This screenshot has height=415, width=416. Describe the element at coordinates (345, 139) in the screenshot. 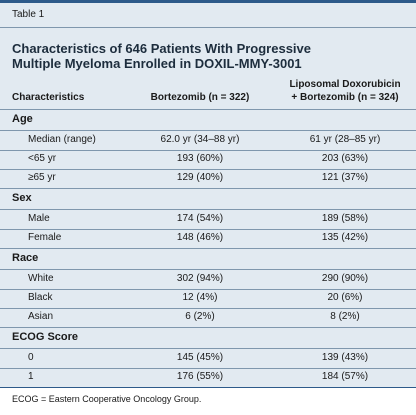

I see `cell: 61 yr (28–85 yr)` at that location.